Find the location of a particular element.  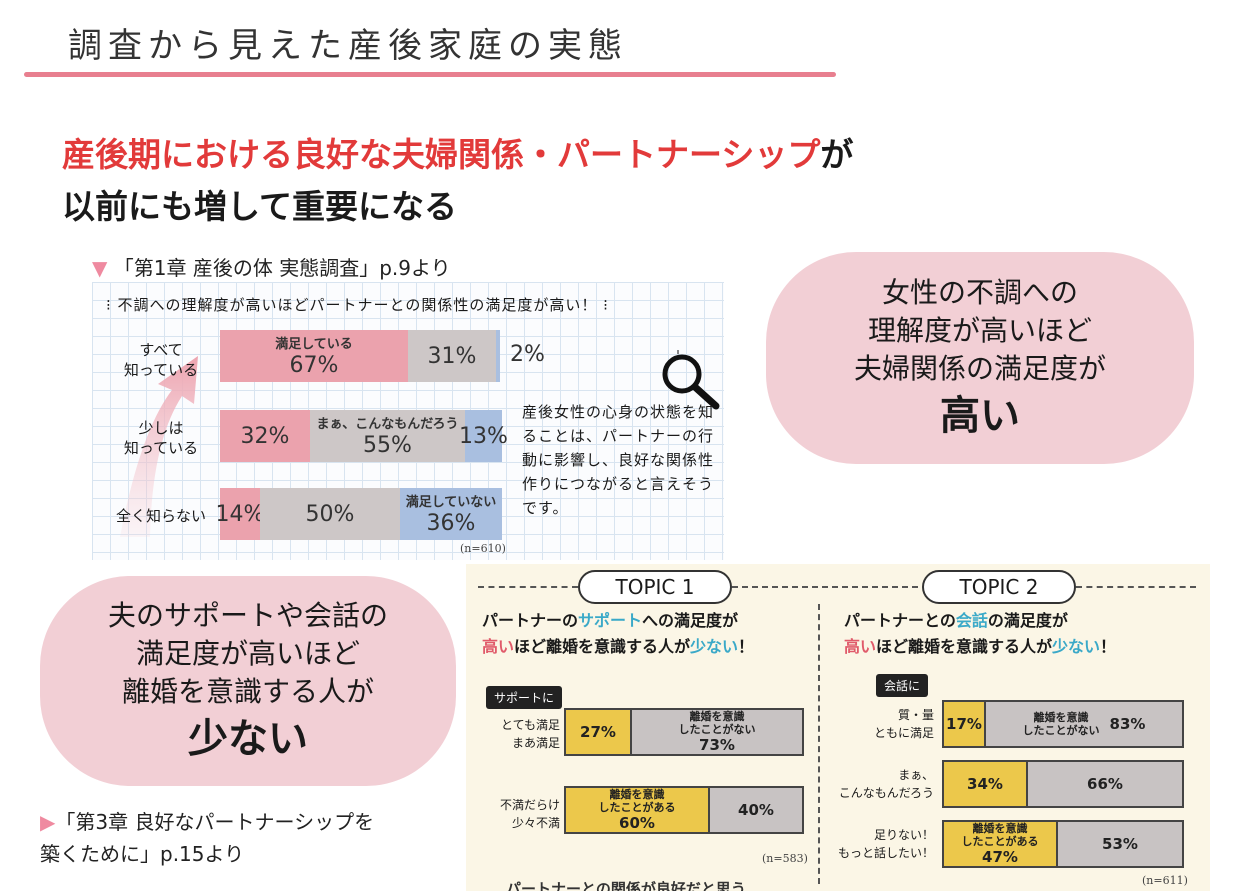

triangle-down-icon: ▼ is located at coordinates (100, 268).